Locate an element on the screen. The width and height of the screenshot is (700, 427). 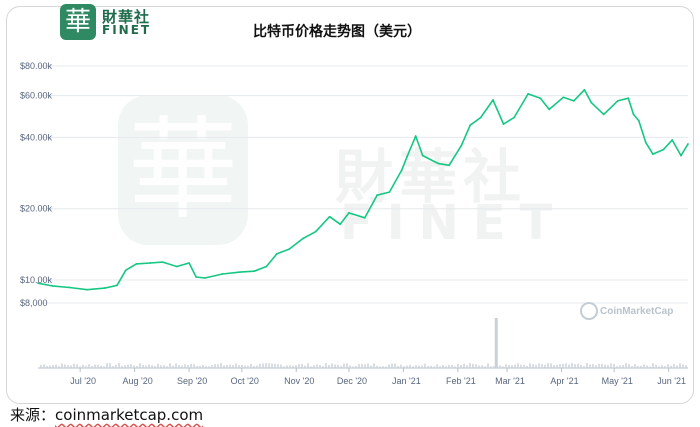
x-tick-label: Aug '20 is located at coordinates (137, 381).